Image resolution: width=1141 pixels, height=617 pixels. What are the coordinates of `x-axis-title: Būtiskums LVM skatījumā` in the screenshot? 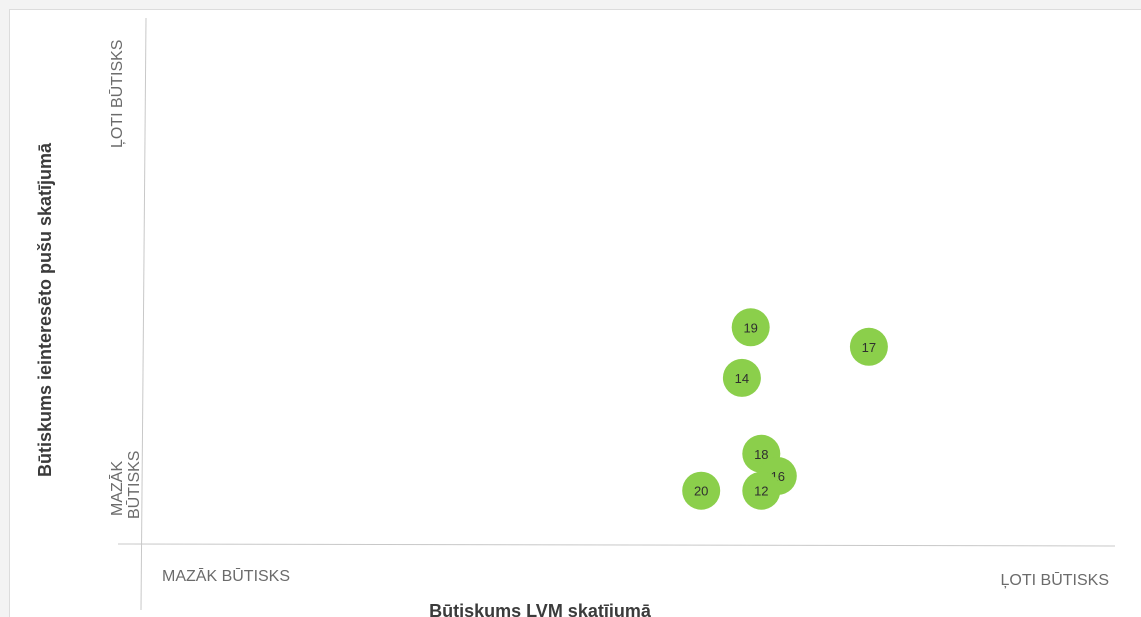 It's located at (540, 609).